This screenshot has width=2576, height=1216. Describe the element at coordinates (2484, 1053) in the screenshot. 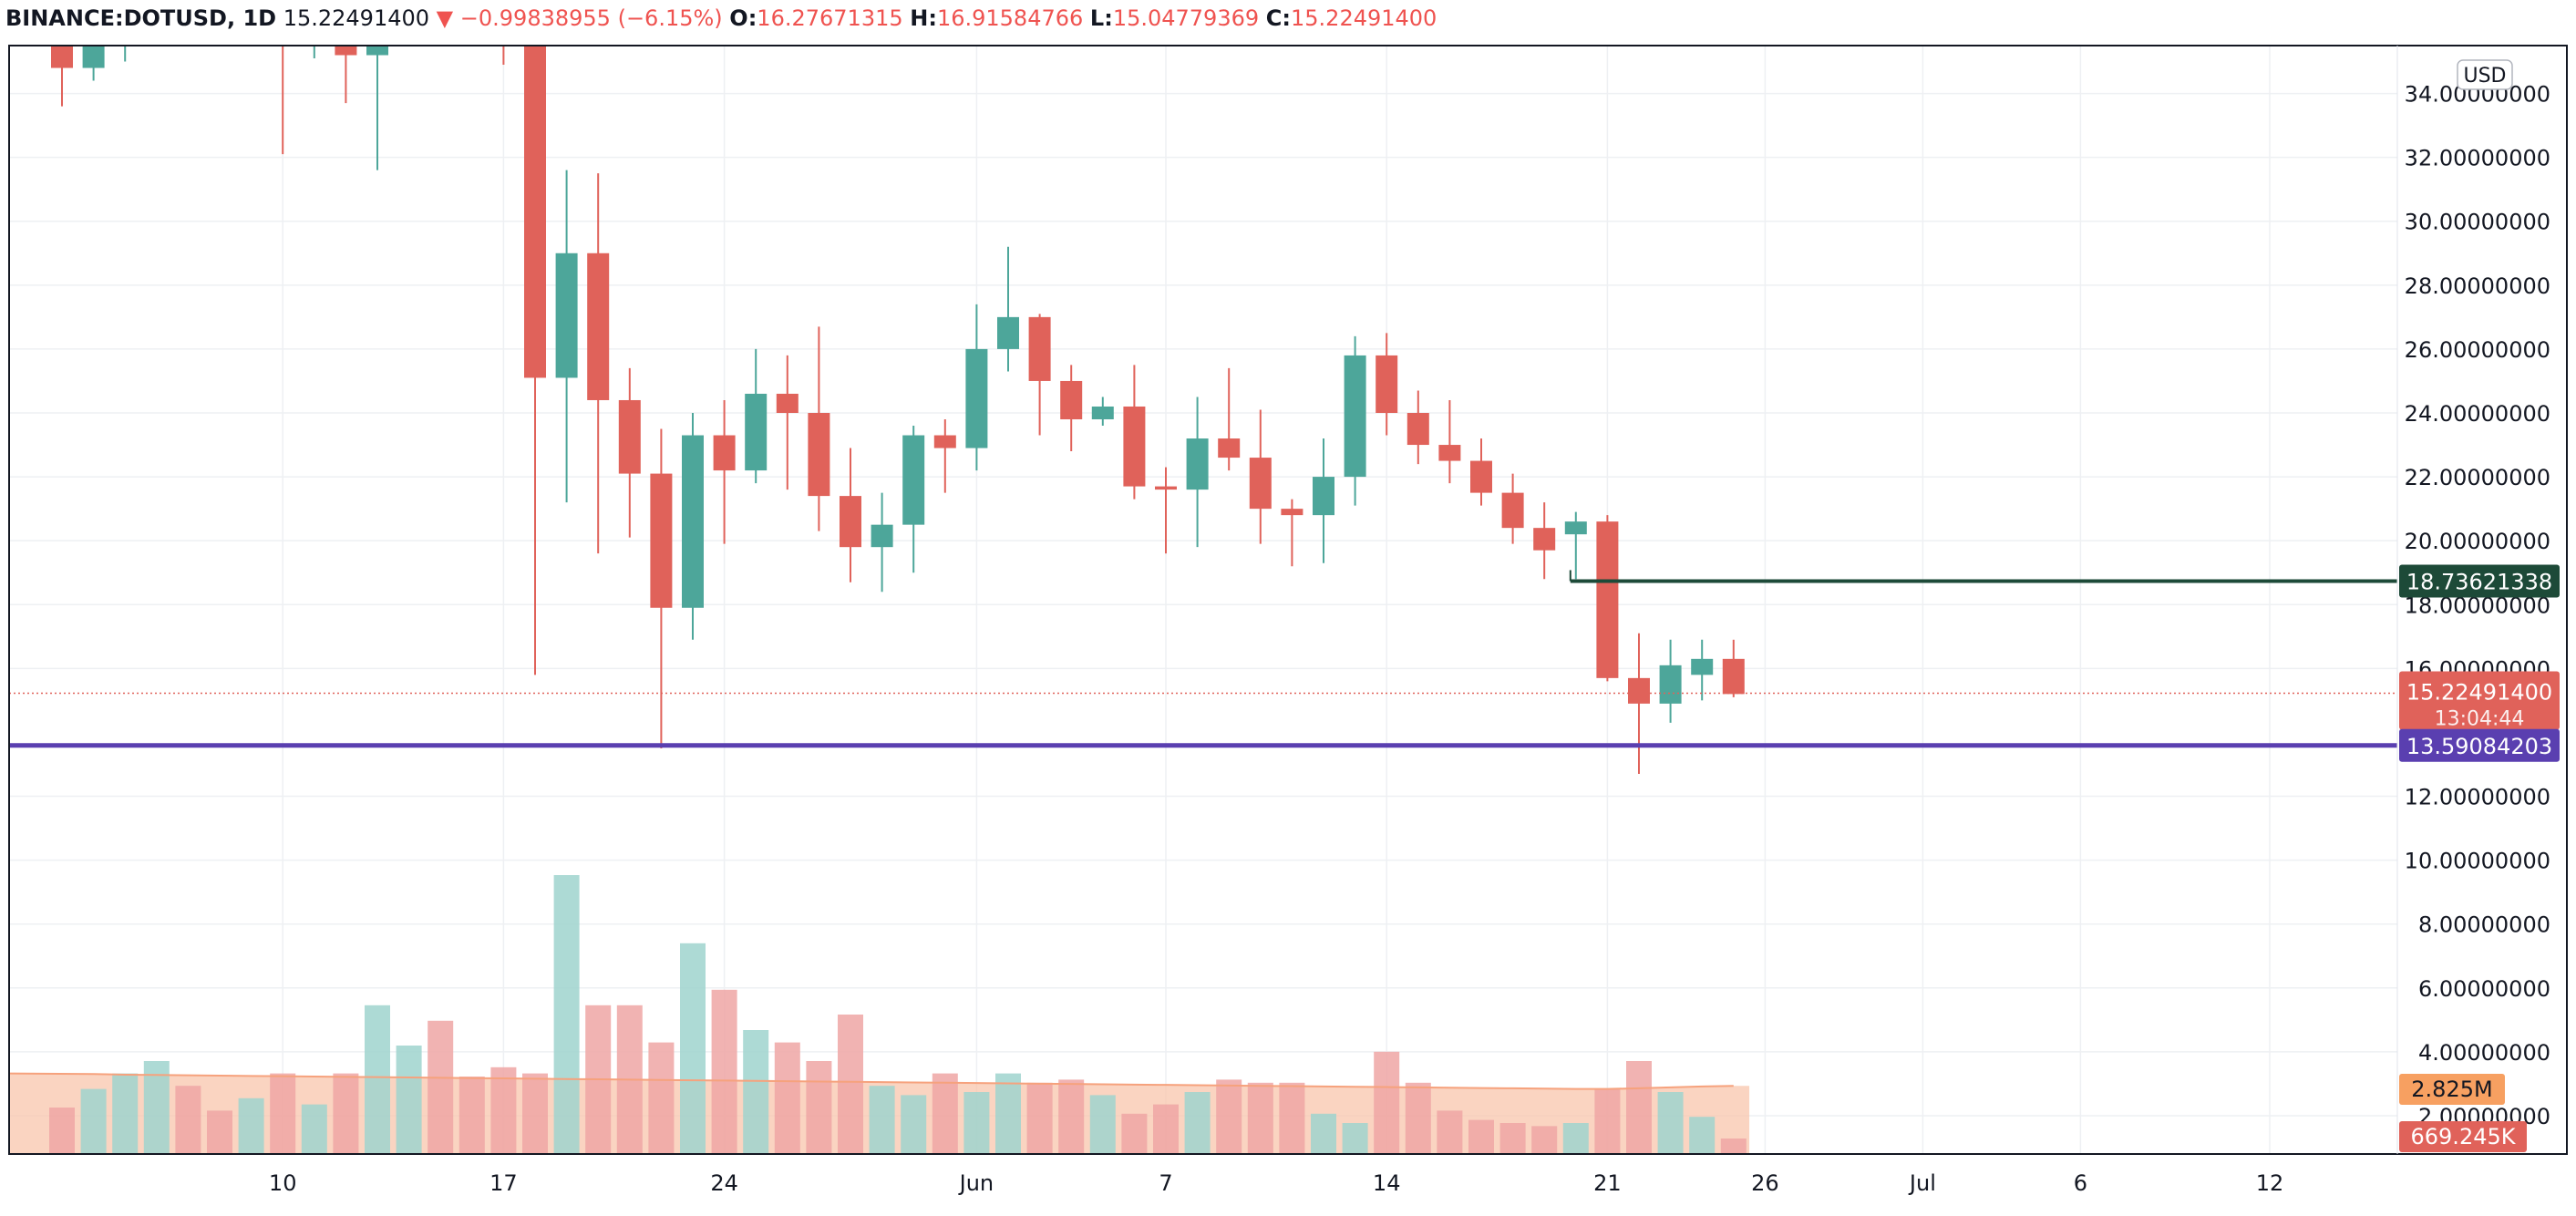

I see `price-tick-label: 4.00000000` at that location.